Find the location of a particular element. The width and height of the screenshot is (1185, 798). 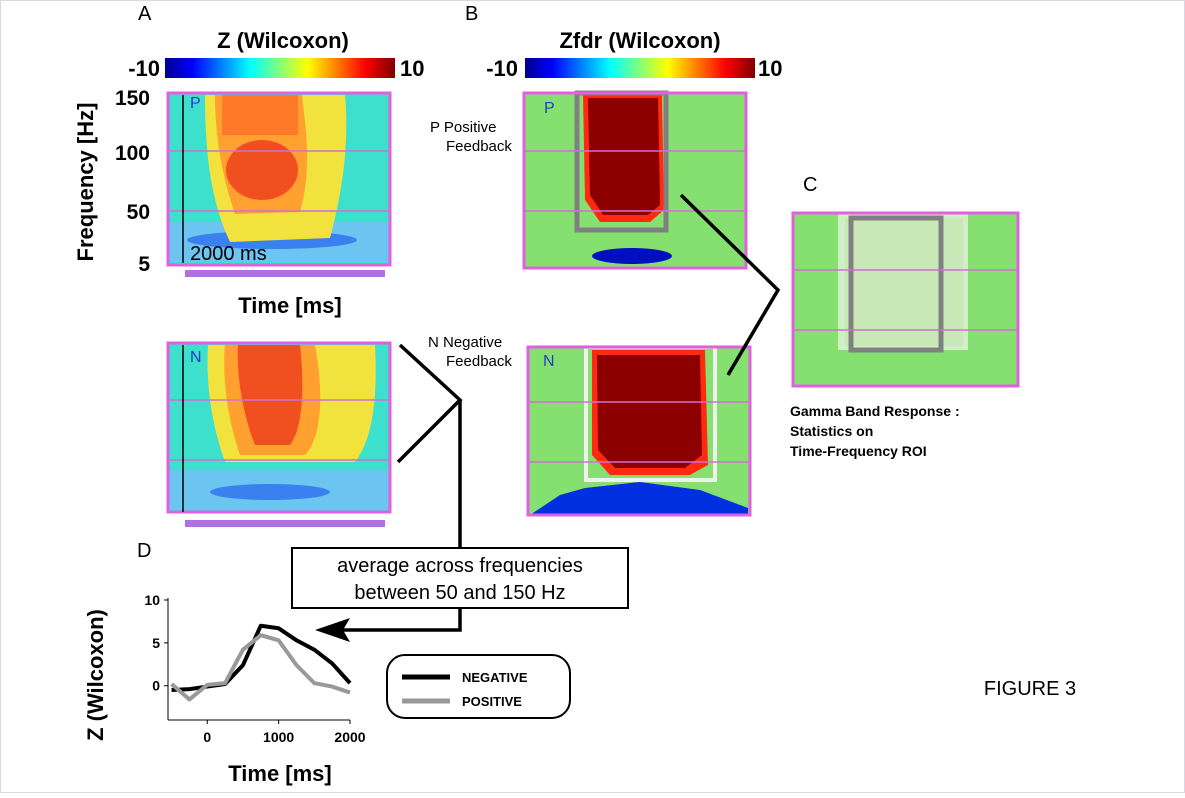

x-tick-label: 1000 is located at coordinates (278, 737).